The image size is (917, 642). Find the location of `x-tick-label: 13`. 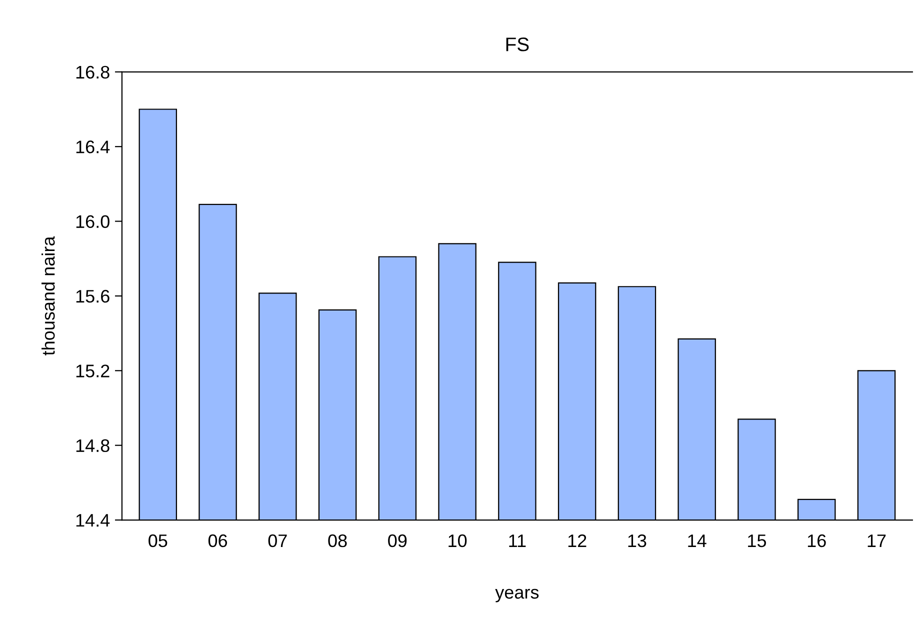

x-tick-label: 13 is located at coordinates (637, 541).